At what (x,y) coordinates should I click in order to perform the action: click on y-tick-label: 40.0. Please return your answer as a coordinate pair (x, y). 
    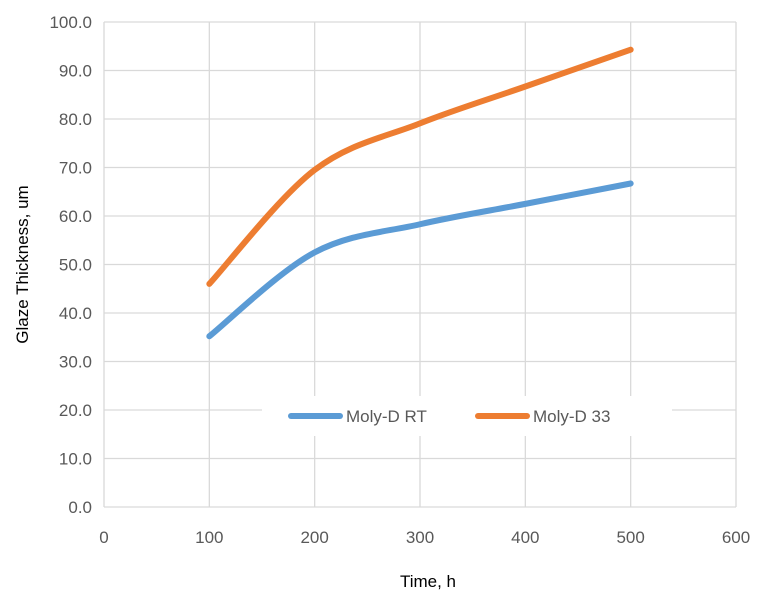
    Looking at the image, I should click on (75, 313).